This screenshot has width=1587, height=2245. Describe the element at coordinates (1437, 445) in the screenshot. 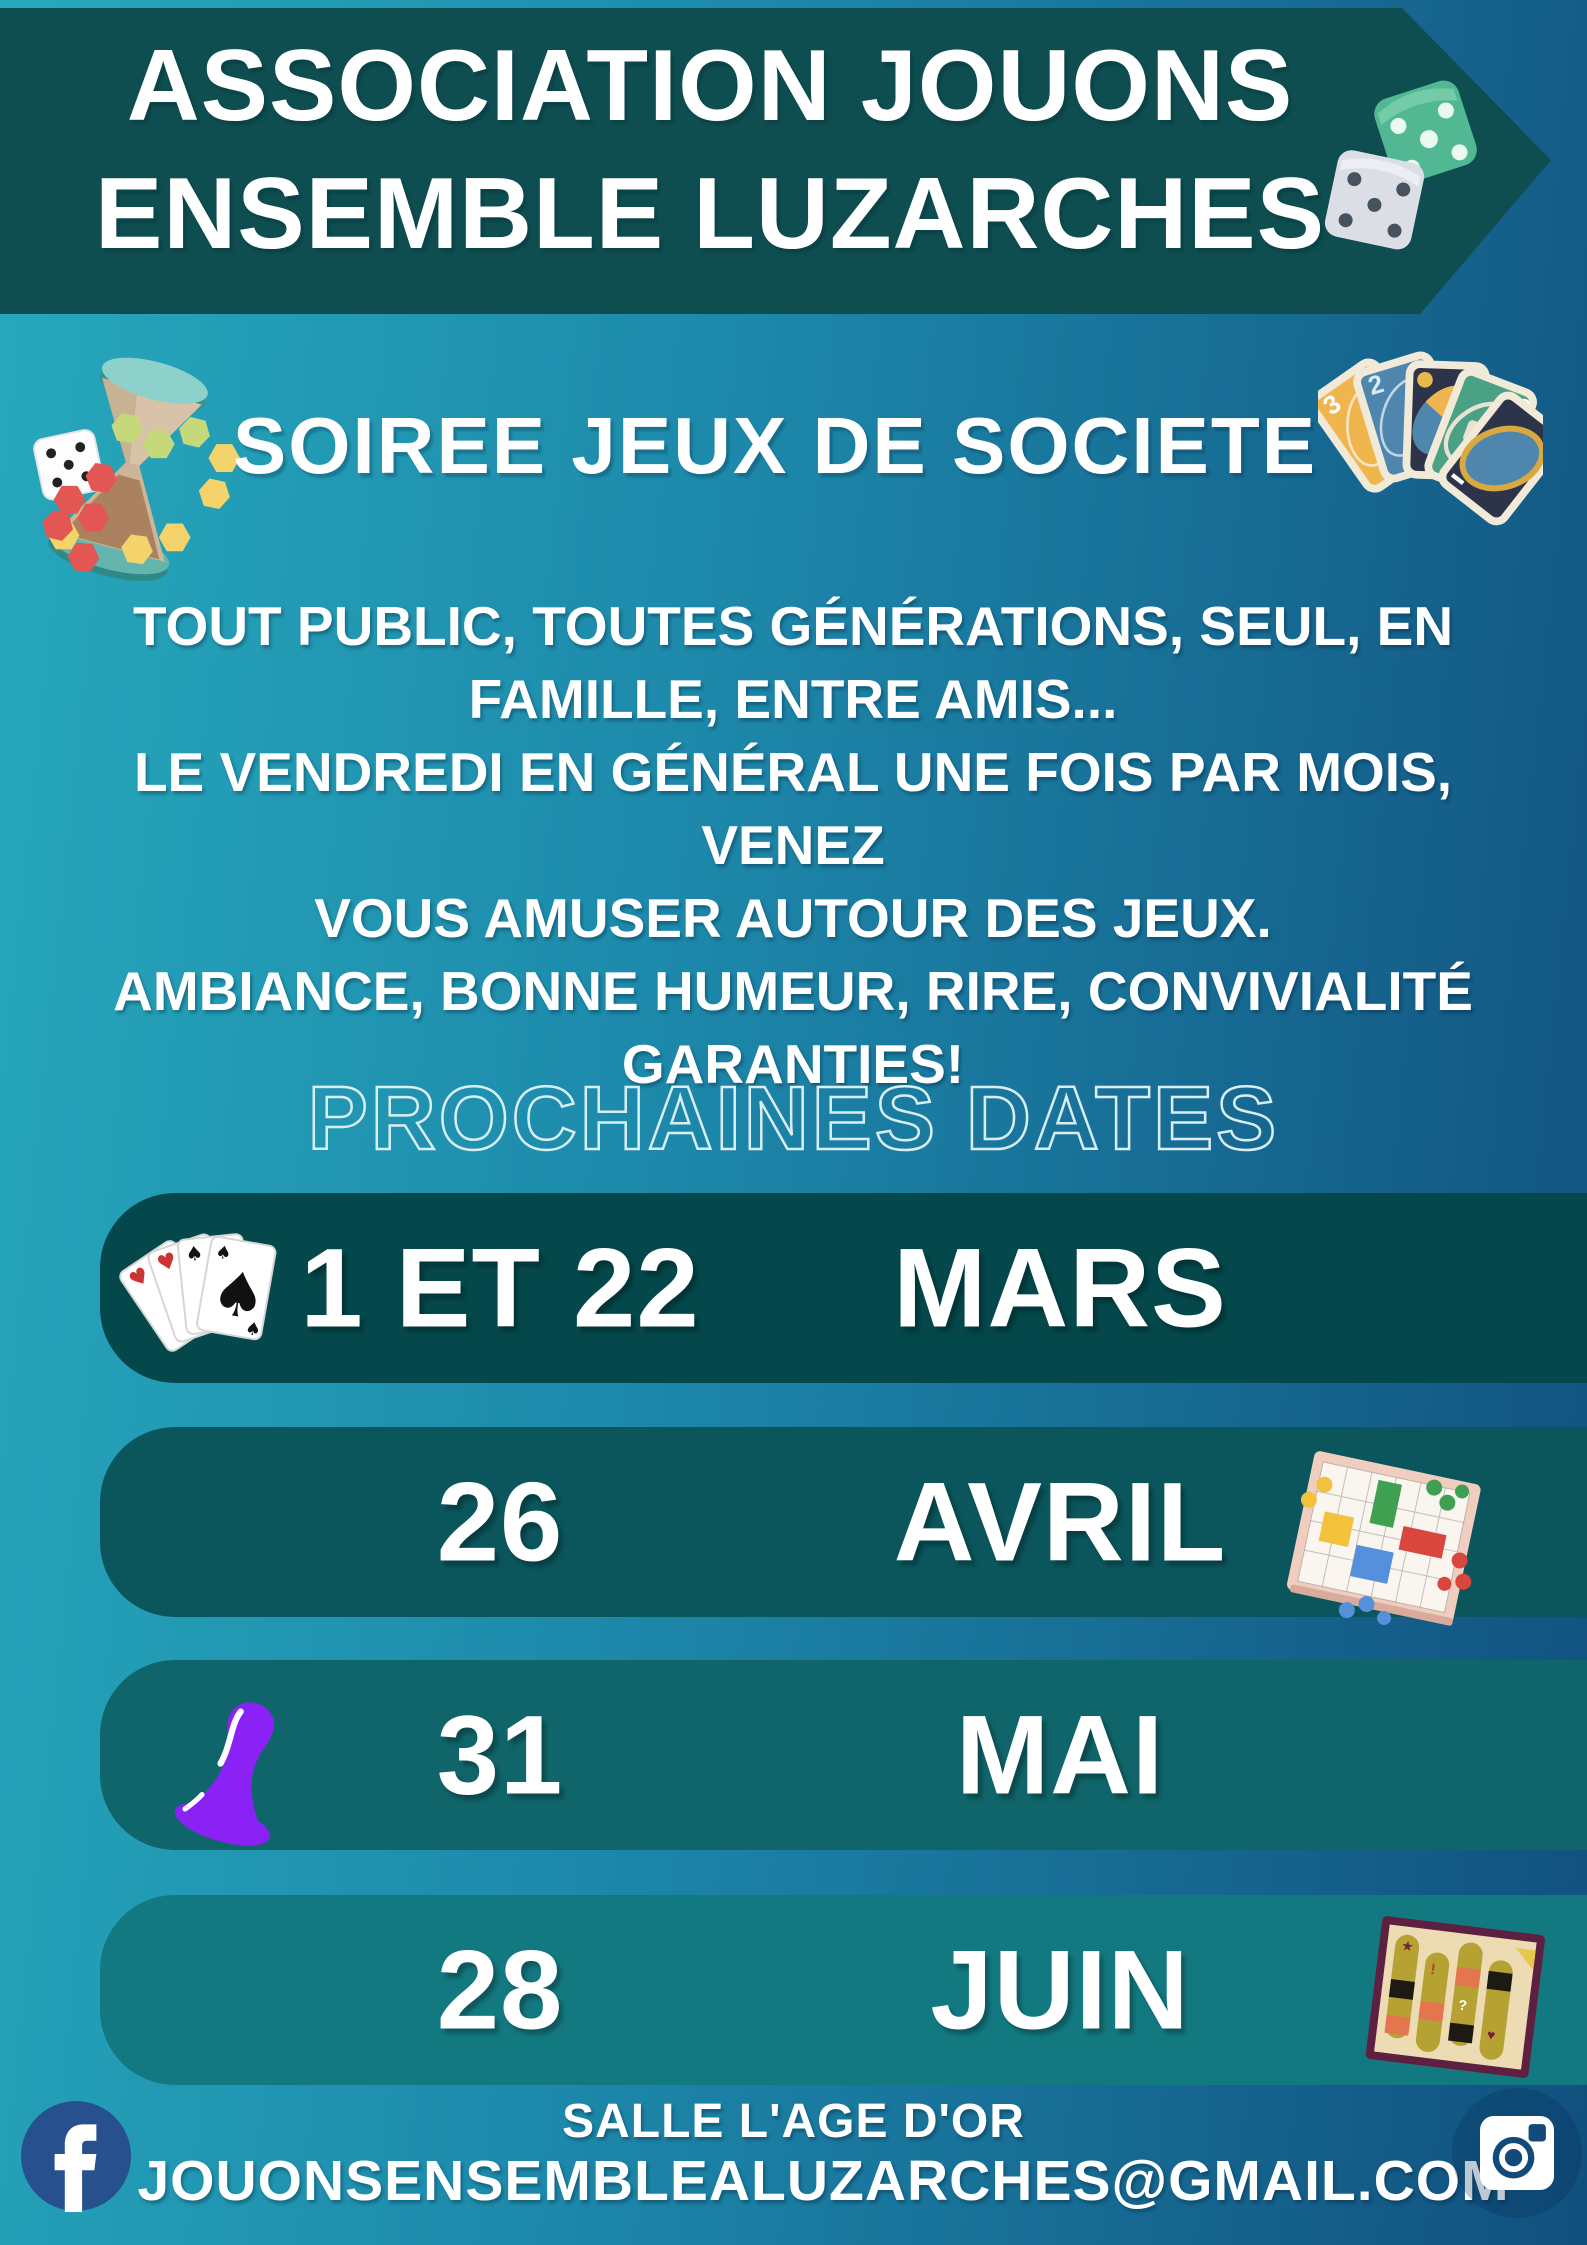

I see `uno-cards-icon: 3 2 +2` at that location.